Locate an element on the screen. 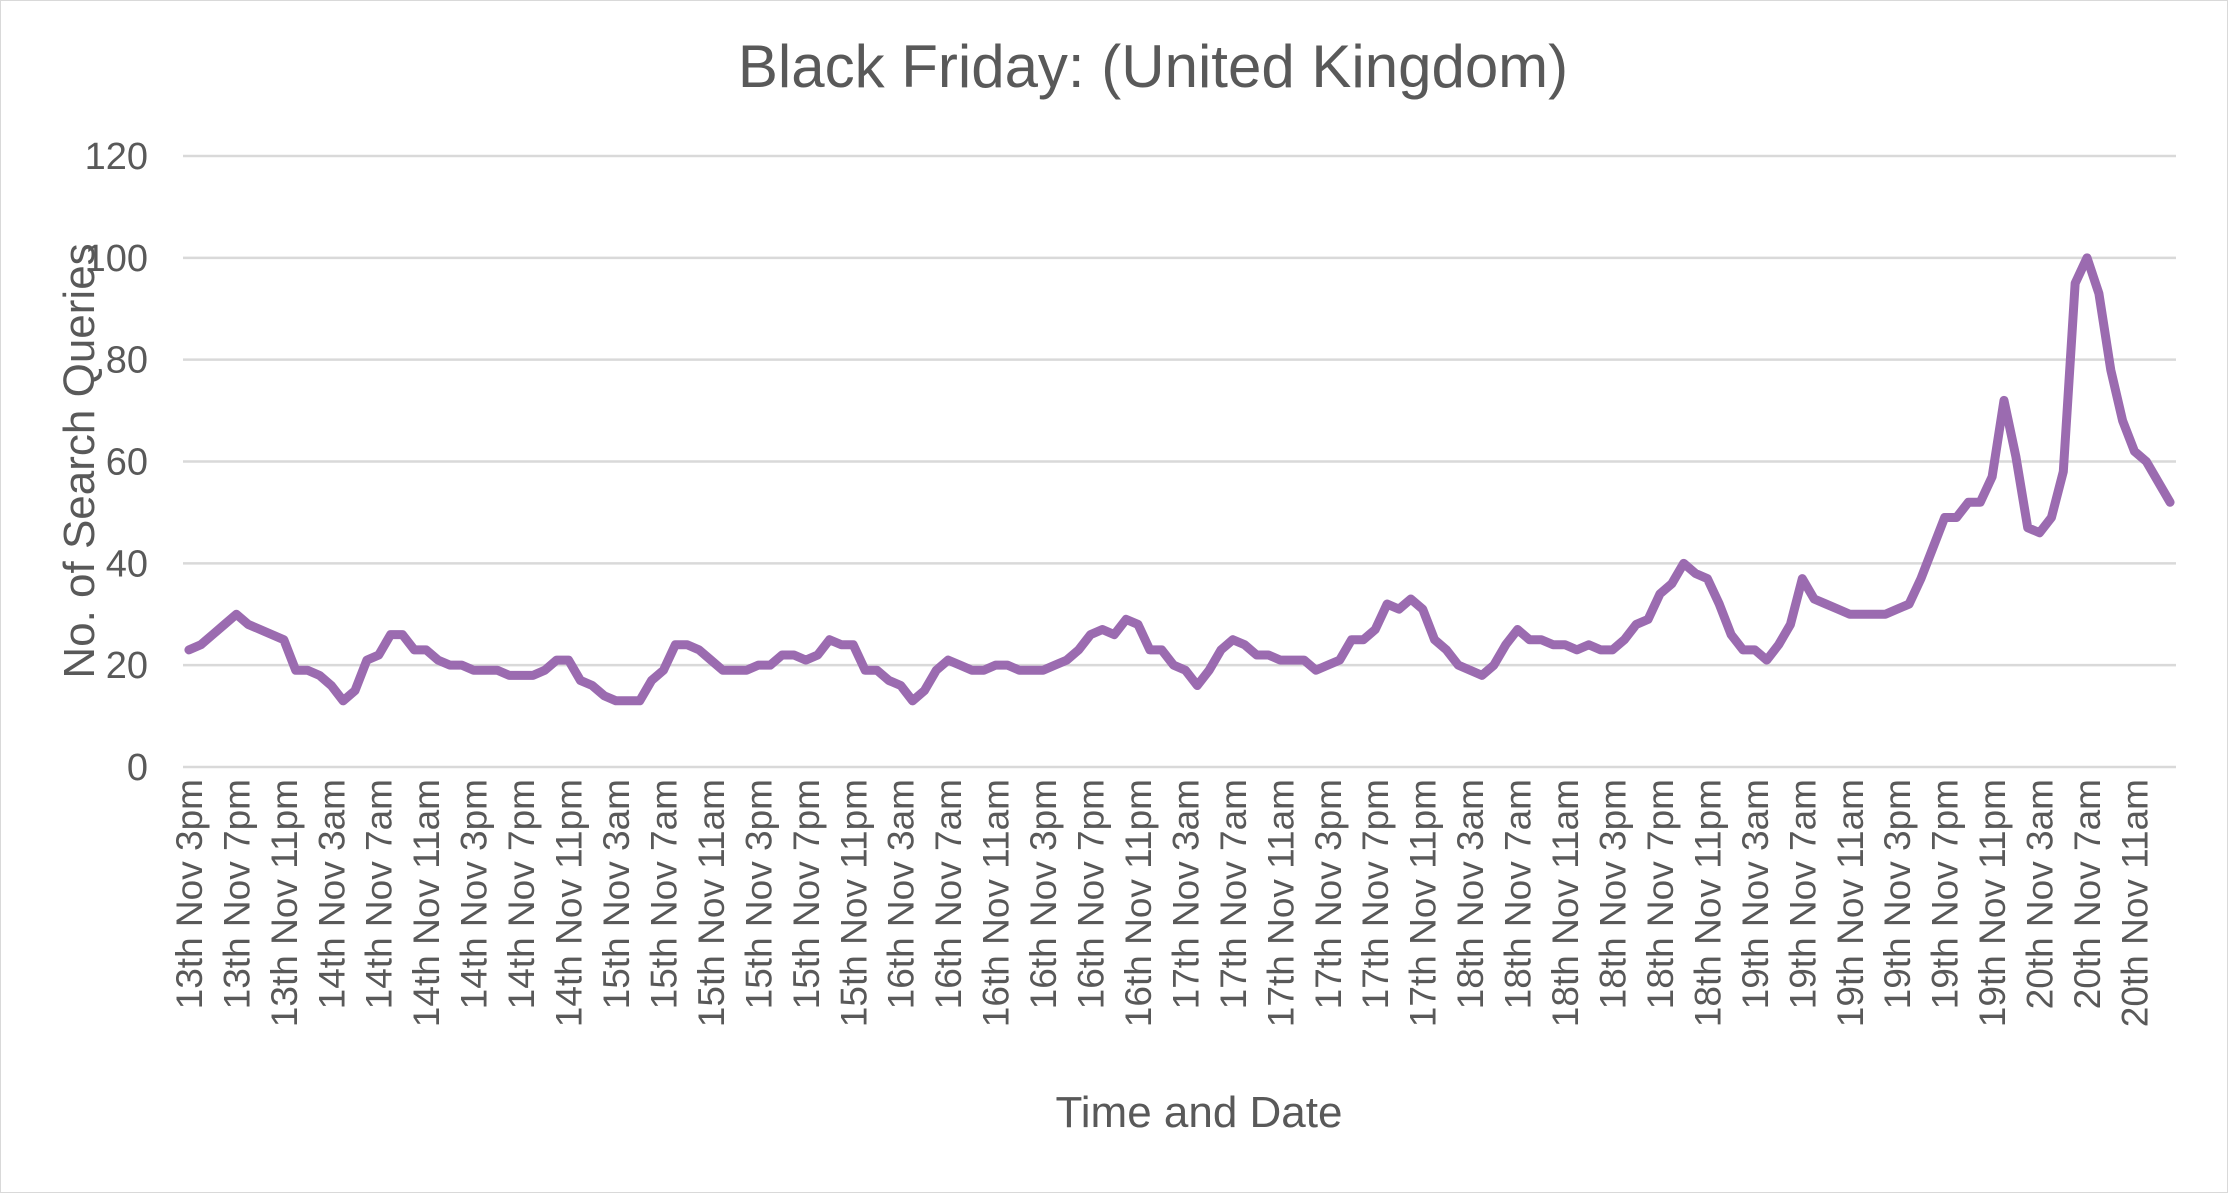  x-tick-label: 19th Nov 3pm is located at coordinates (1897, 894).